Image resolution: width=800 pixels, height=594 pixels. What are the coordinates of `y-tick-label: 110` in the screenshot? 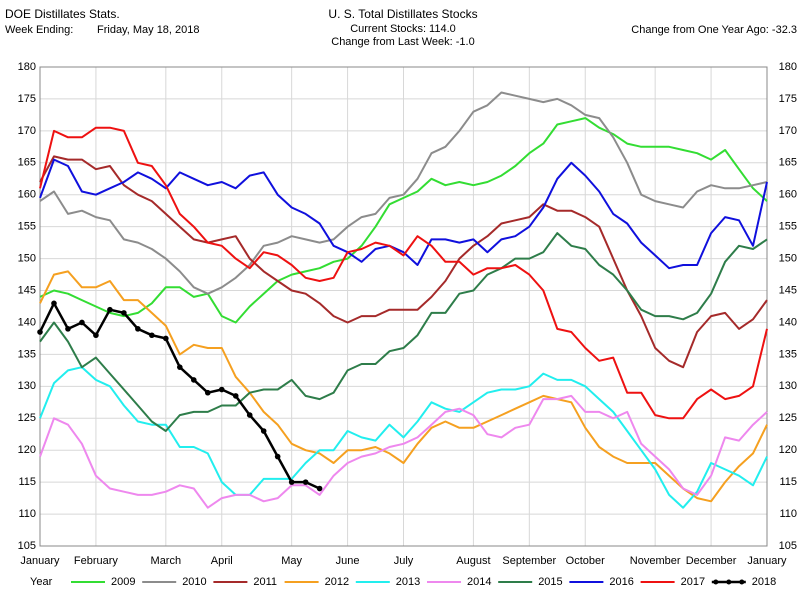 It's located at (27, 514).